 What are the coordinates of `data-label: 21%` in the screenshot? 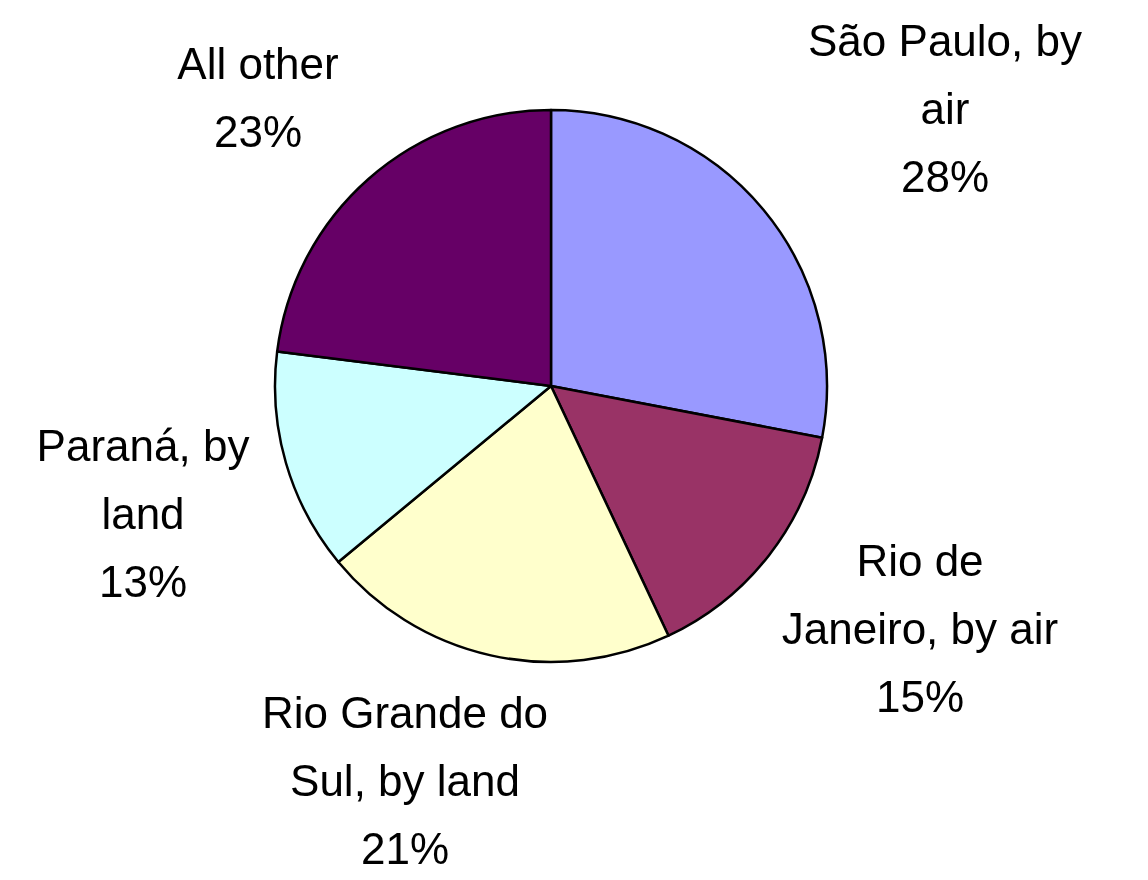 It's located at (405, 848).